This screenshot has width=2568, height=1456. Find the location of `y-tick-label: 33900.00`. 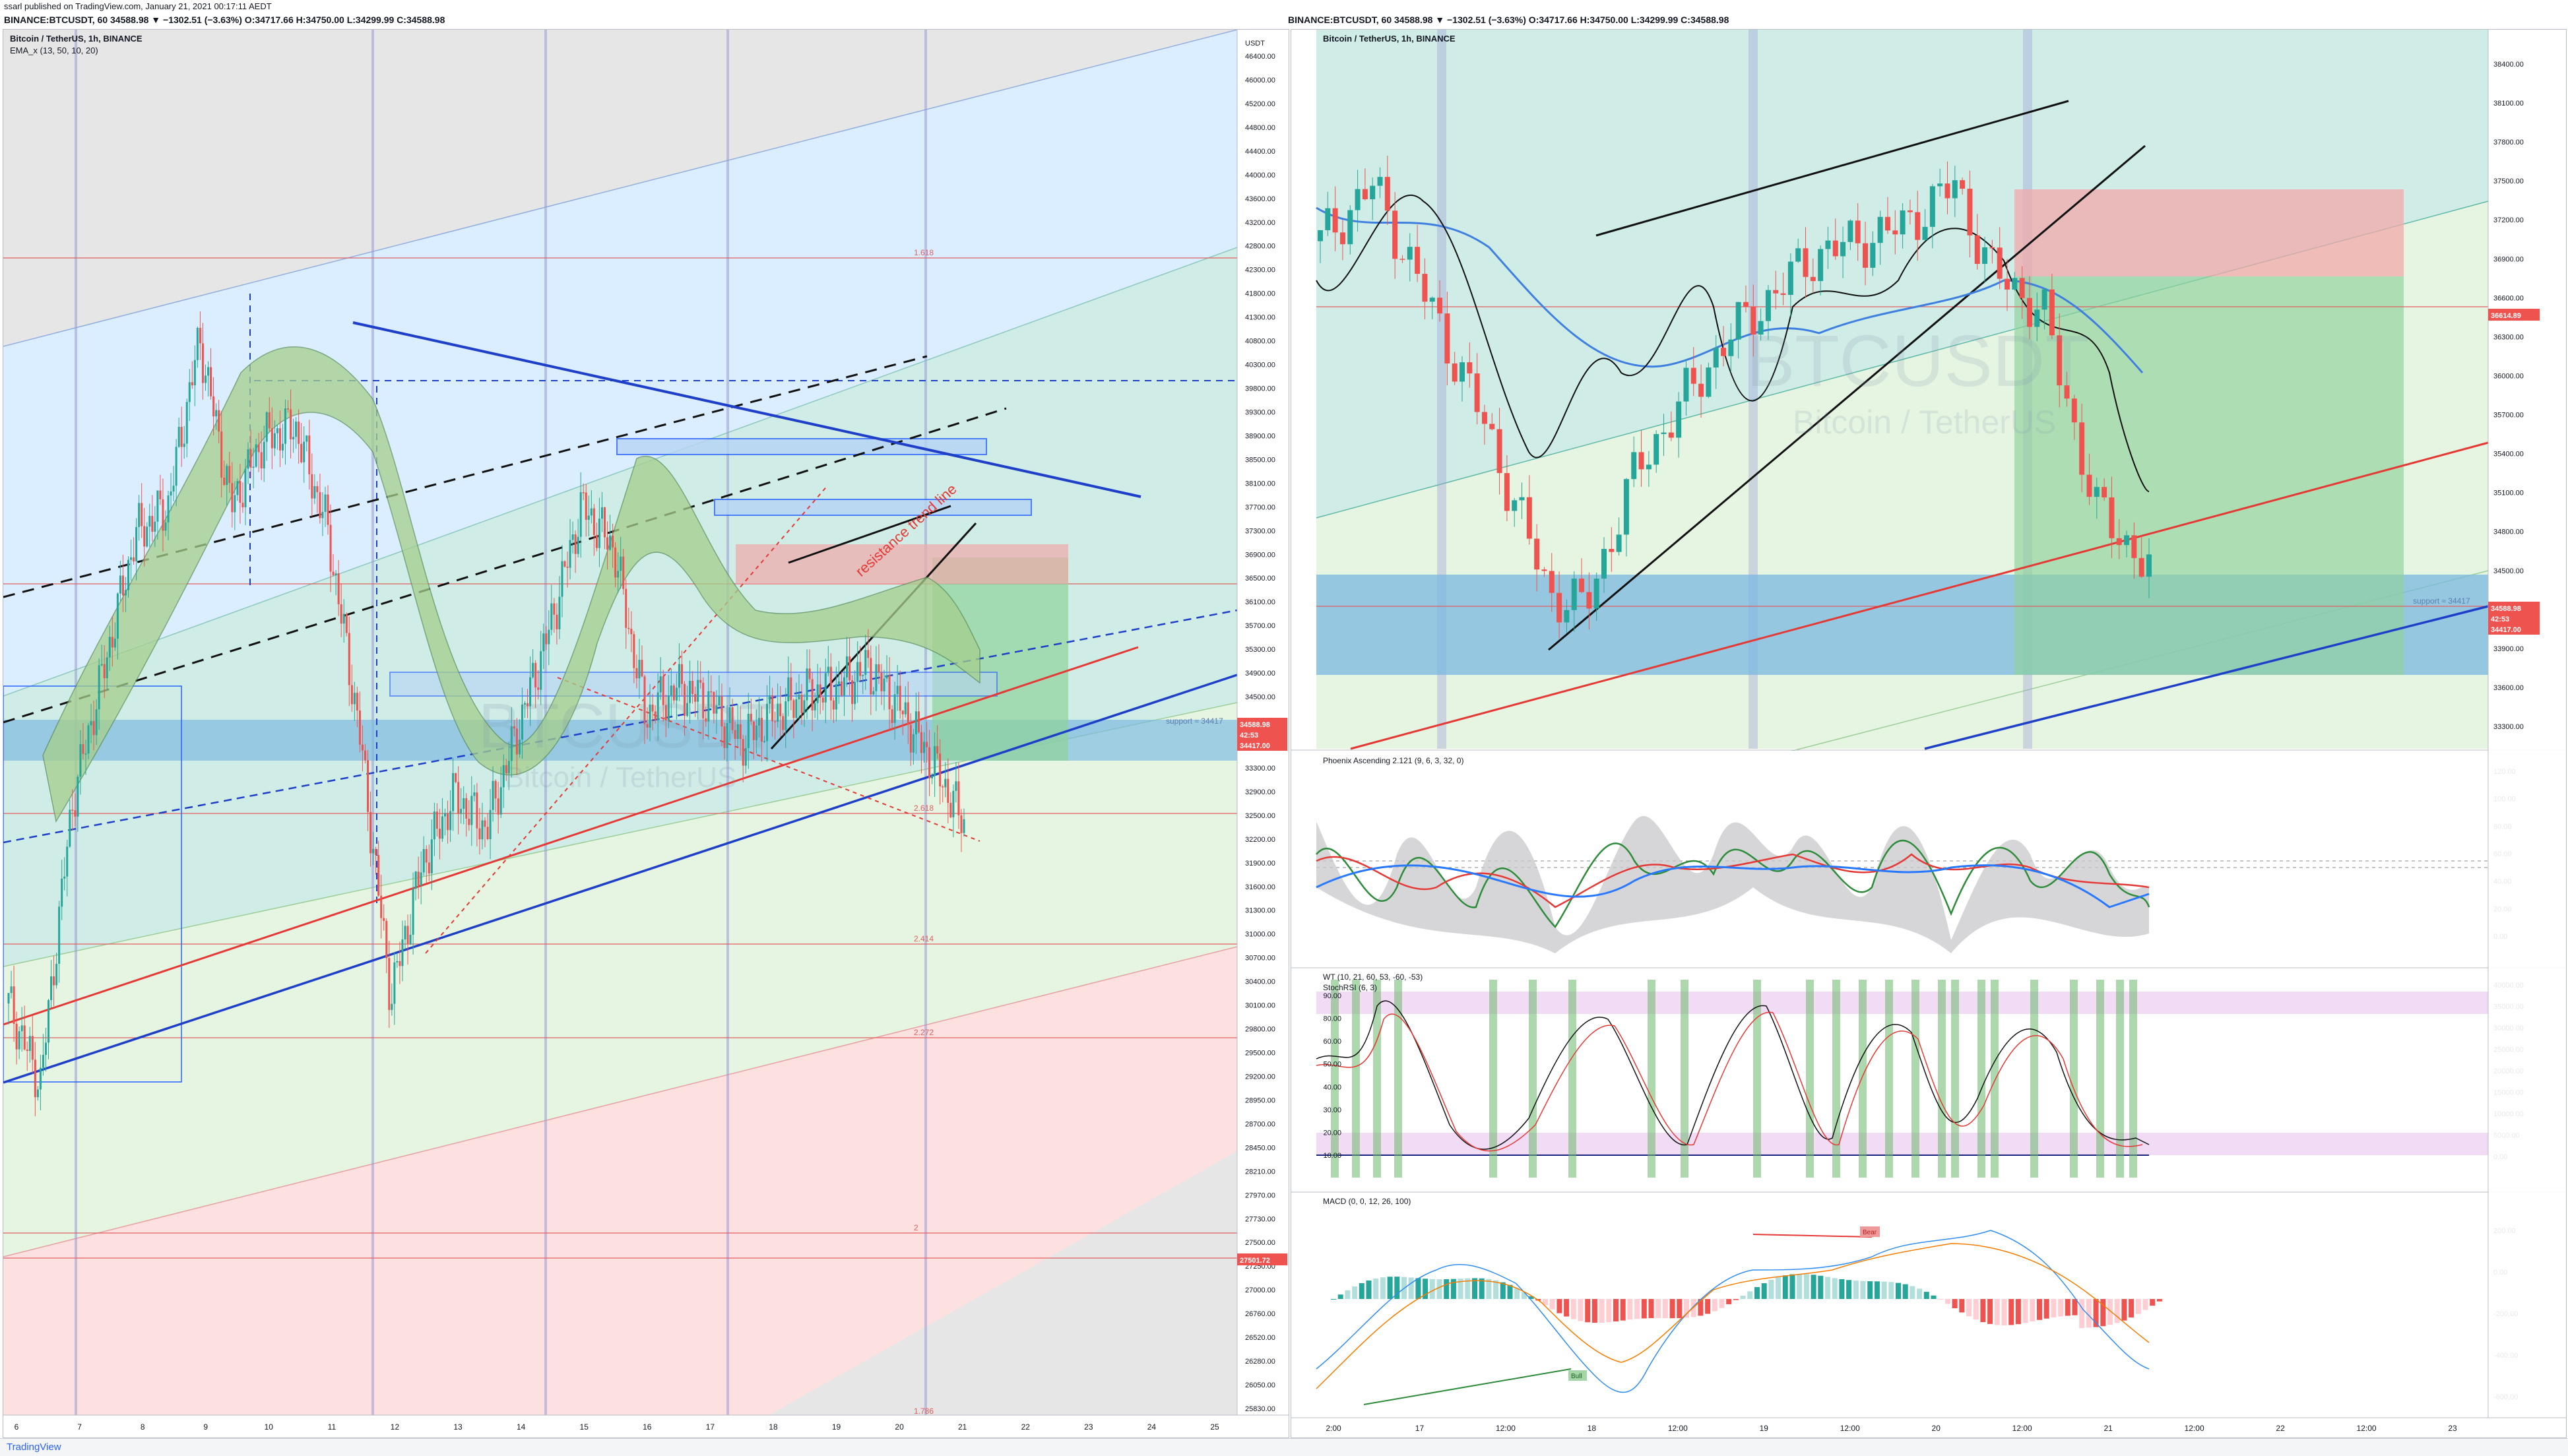

y-tick-label: 33900.00 is located at coordinates (2508, 649).